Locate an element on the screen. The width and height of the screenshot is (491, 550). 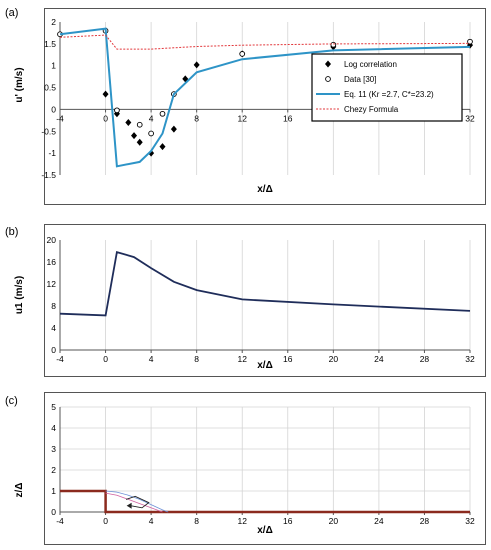
legend-box is located at coordinates (387, 87).